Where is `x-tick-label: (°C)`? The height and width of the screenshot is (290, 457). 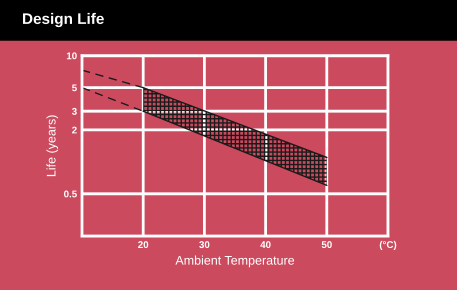
x-tick-label: (°C) is located at coordinates (388, 245).